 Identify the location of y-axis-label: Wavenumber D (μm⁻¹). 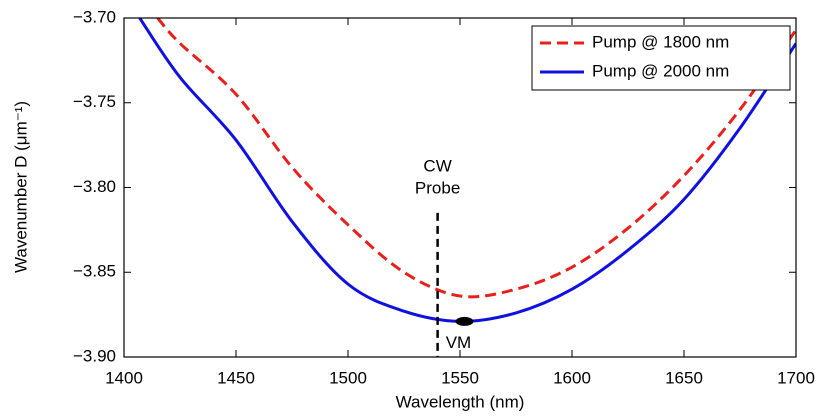
(20, 187).